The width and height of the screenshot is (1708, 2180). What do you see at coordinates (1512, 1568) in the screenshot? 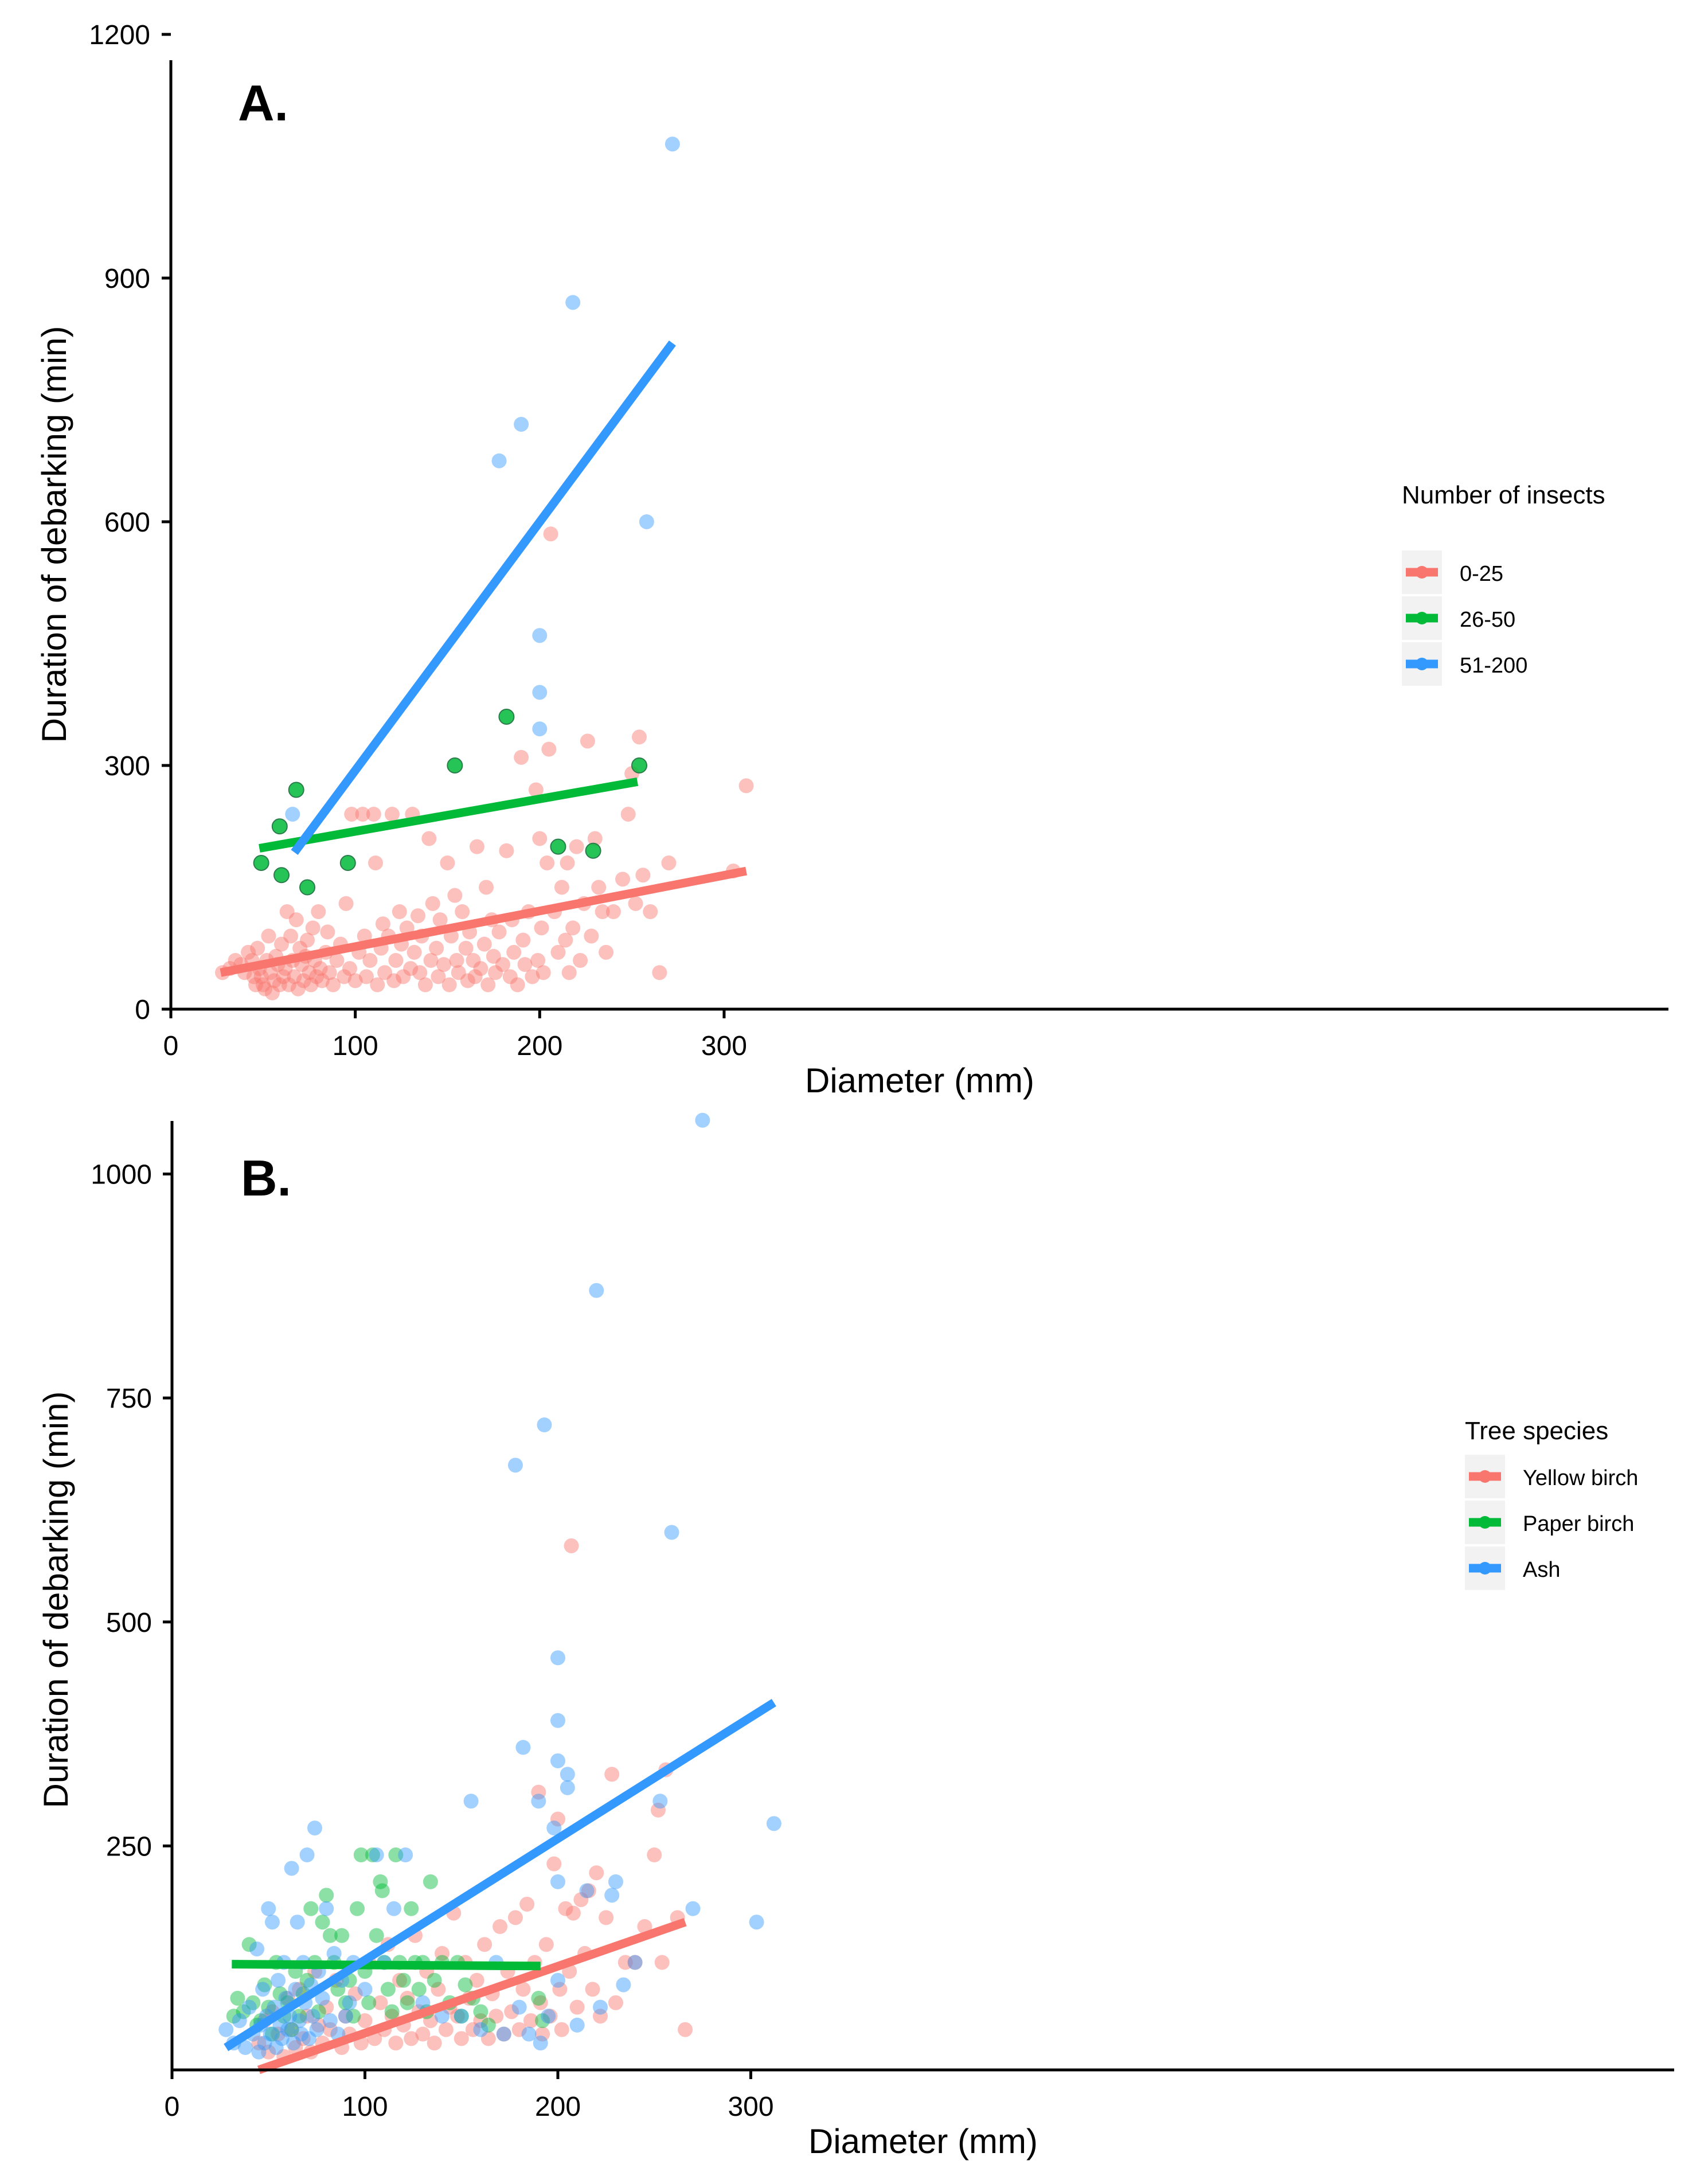
I see `panel-b-legend-item-3: Ash` at bounding box center [1512, 1568].